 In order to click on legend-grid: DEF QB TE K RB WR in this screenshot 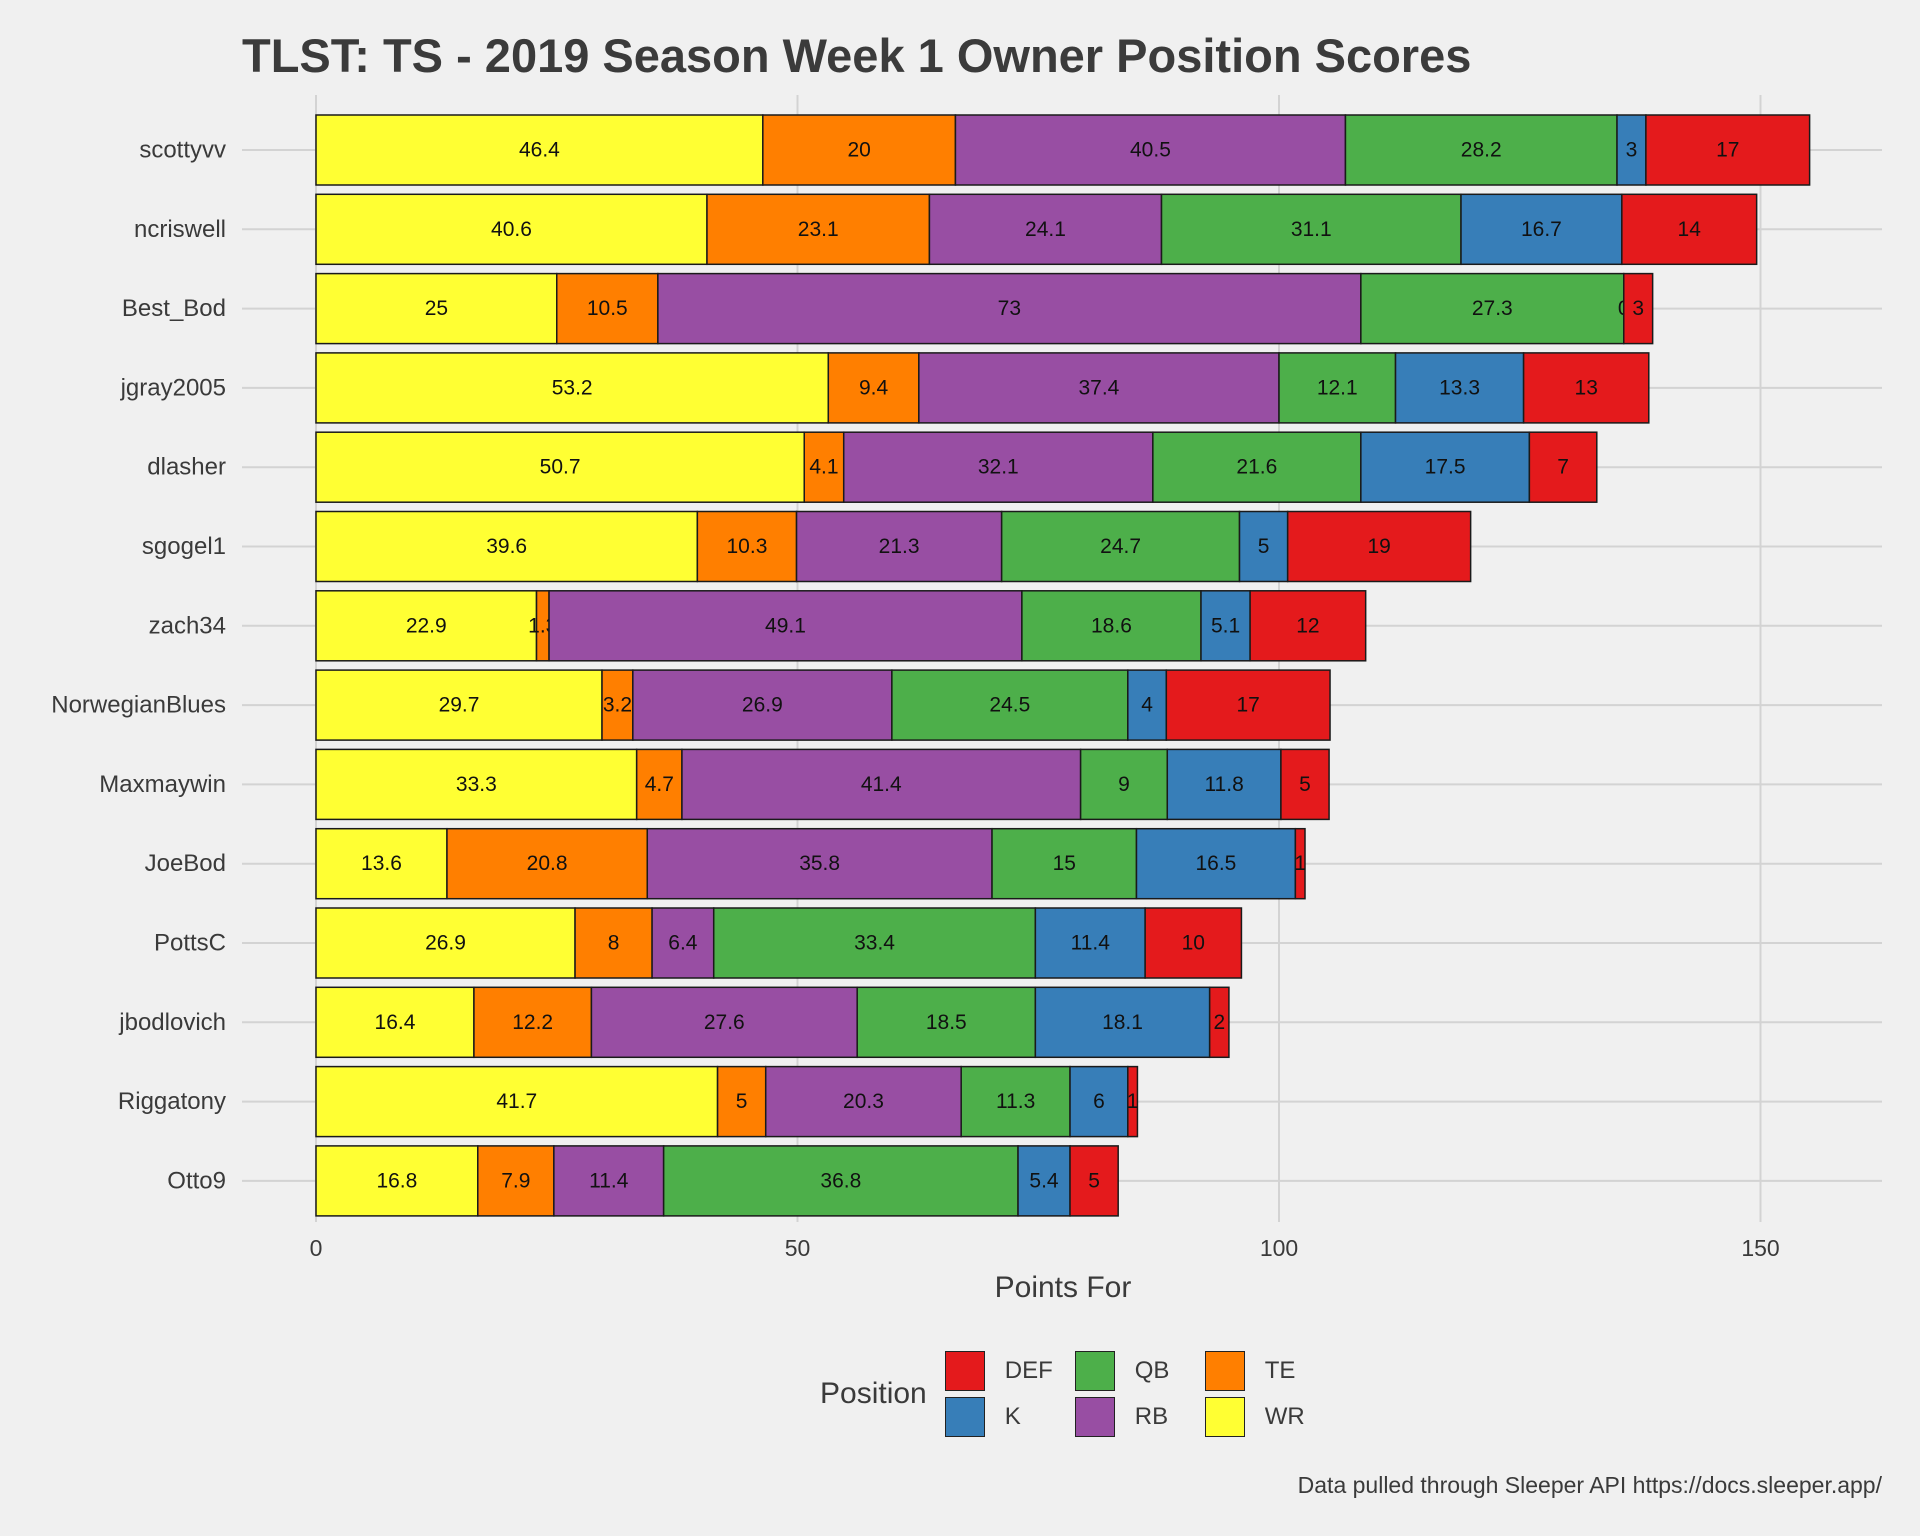, I will do `click(1139, 1394)`.